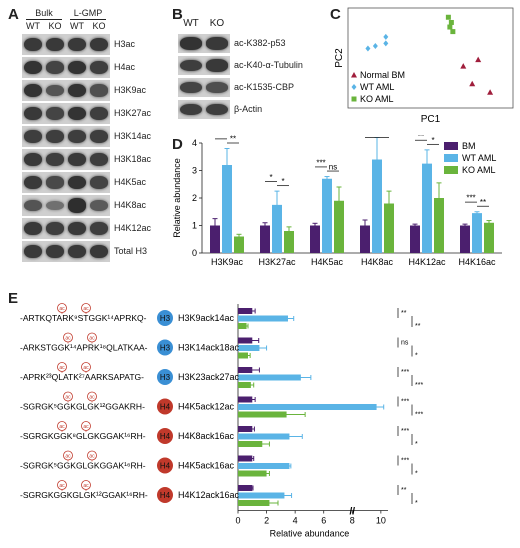  Describe the element at coordinates (217, 23) in the screenshot. I see `column-label: KO` at that location.